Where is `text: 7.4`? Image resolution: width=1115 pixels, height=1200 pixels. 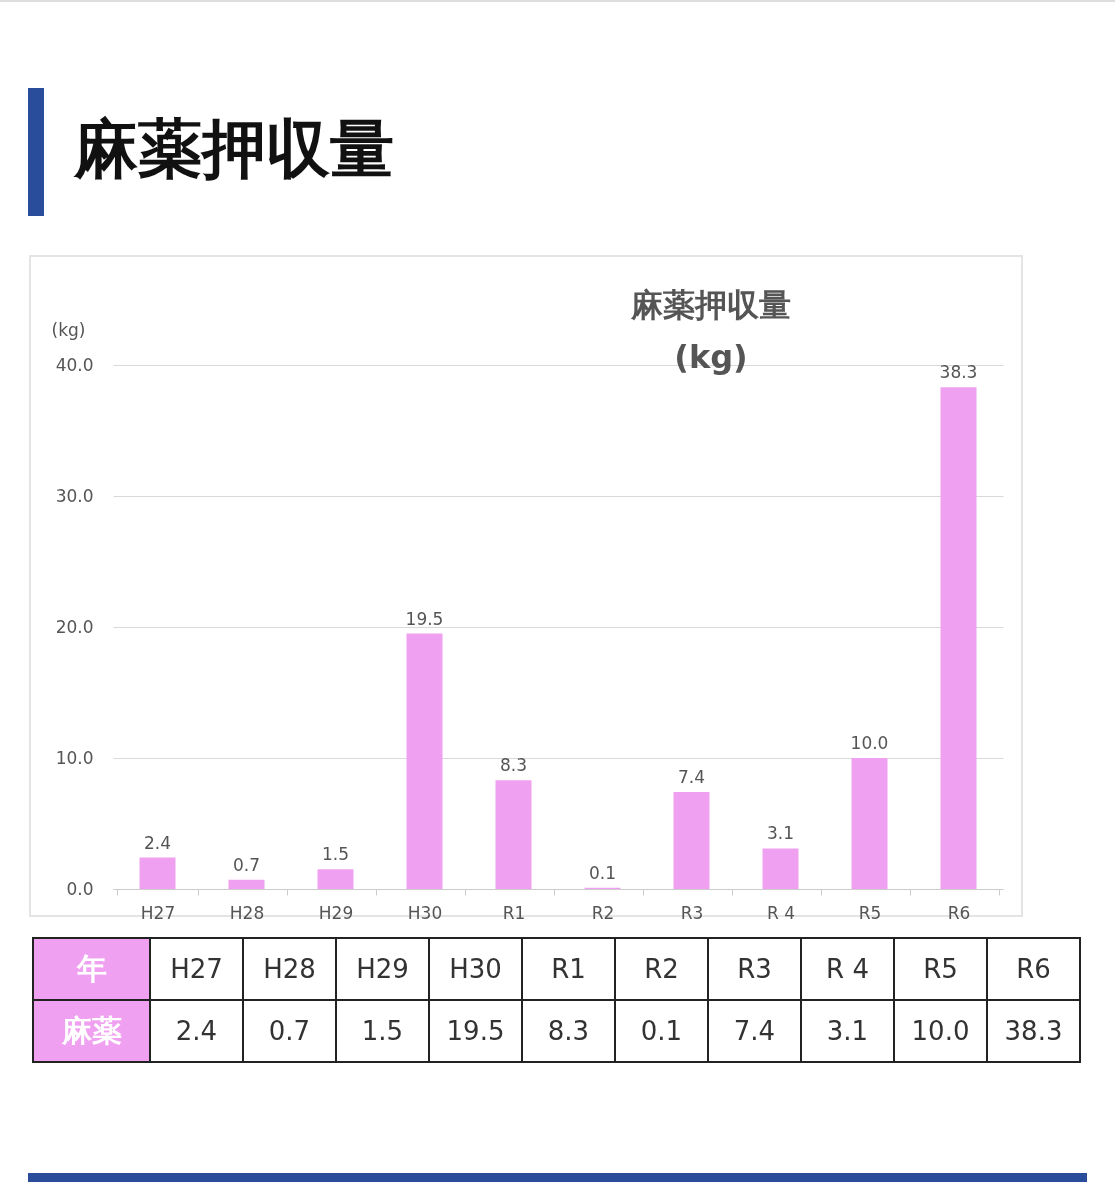
text: 7.4 is located at coordinates (754, 1031).